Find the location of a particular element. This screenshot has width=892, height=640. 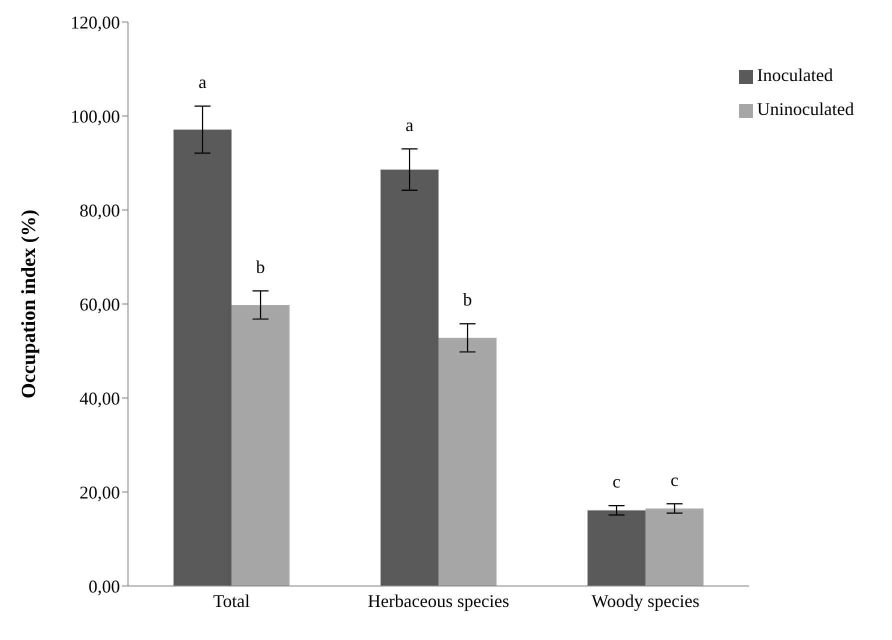

y-tick-label: 80,00 is located at coordinates (100, 210).